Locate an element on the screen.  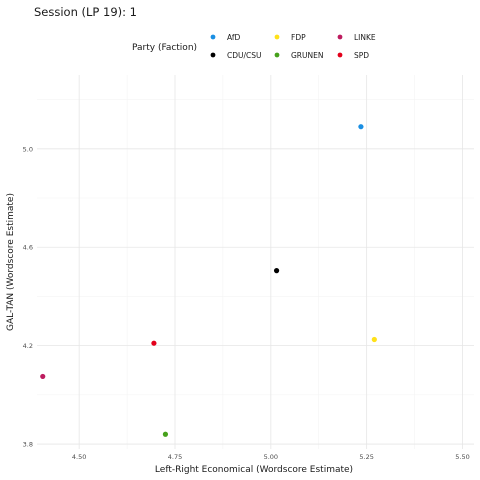
data-point-cdu-csu is located at coordinates (276, 271).